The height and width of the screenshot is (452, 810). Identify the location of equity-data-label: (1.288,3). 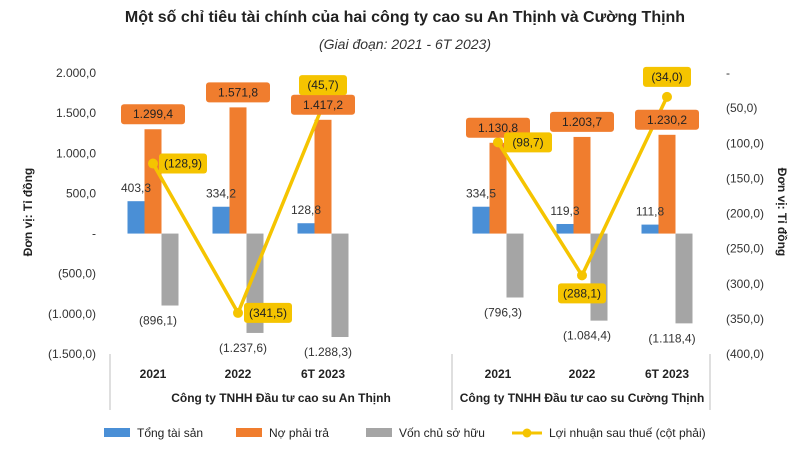
(328, 352).